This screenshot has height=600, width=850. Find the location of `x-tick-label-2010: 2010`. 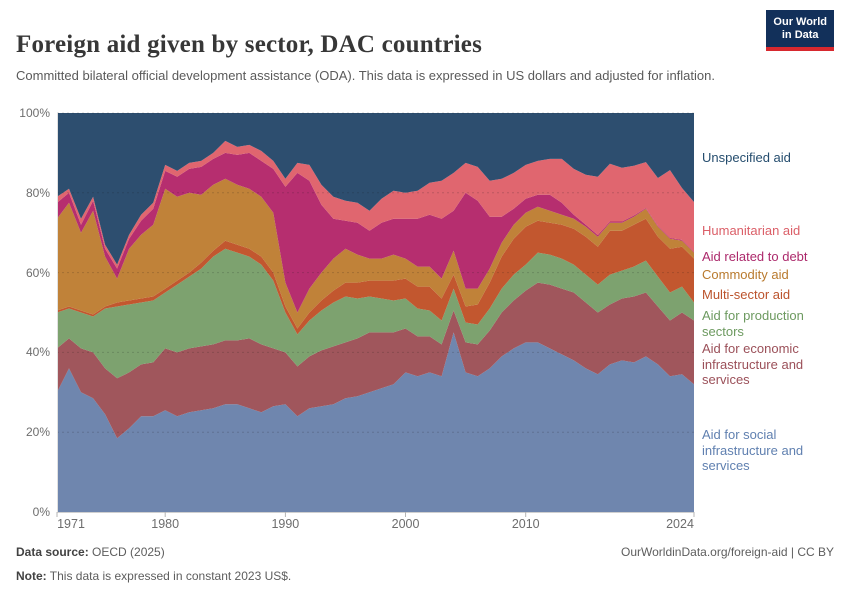

x-tick-label-2010: 2010 is located at coordinates (525, 524).